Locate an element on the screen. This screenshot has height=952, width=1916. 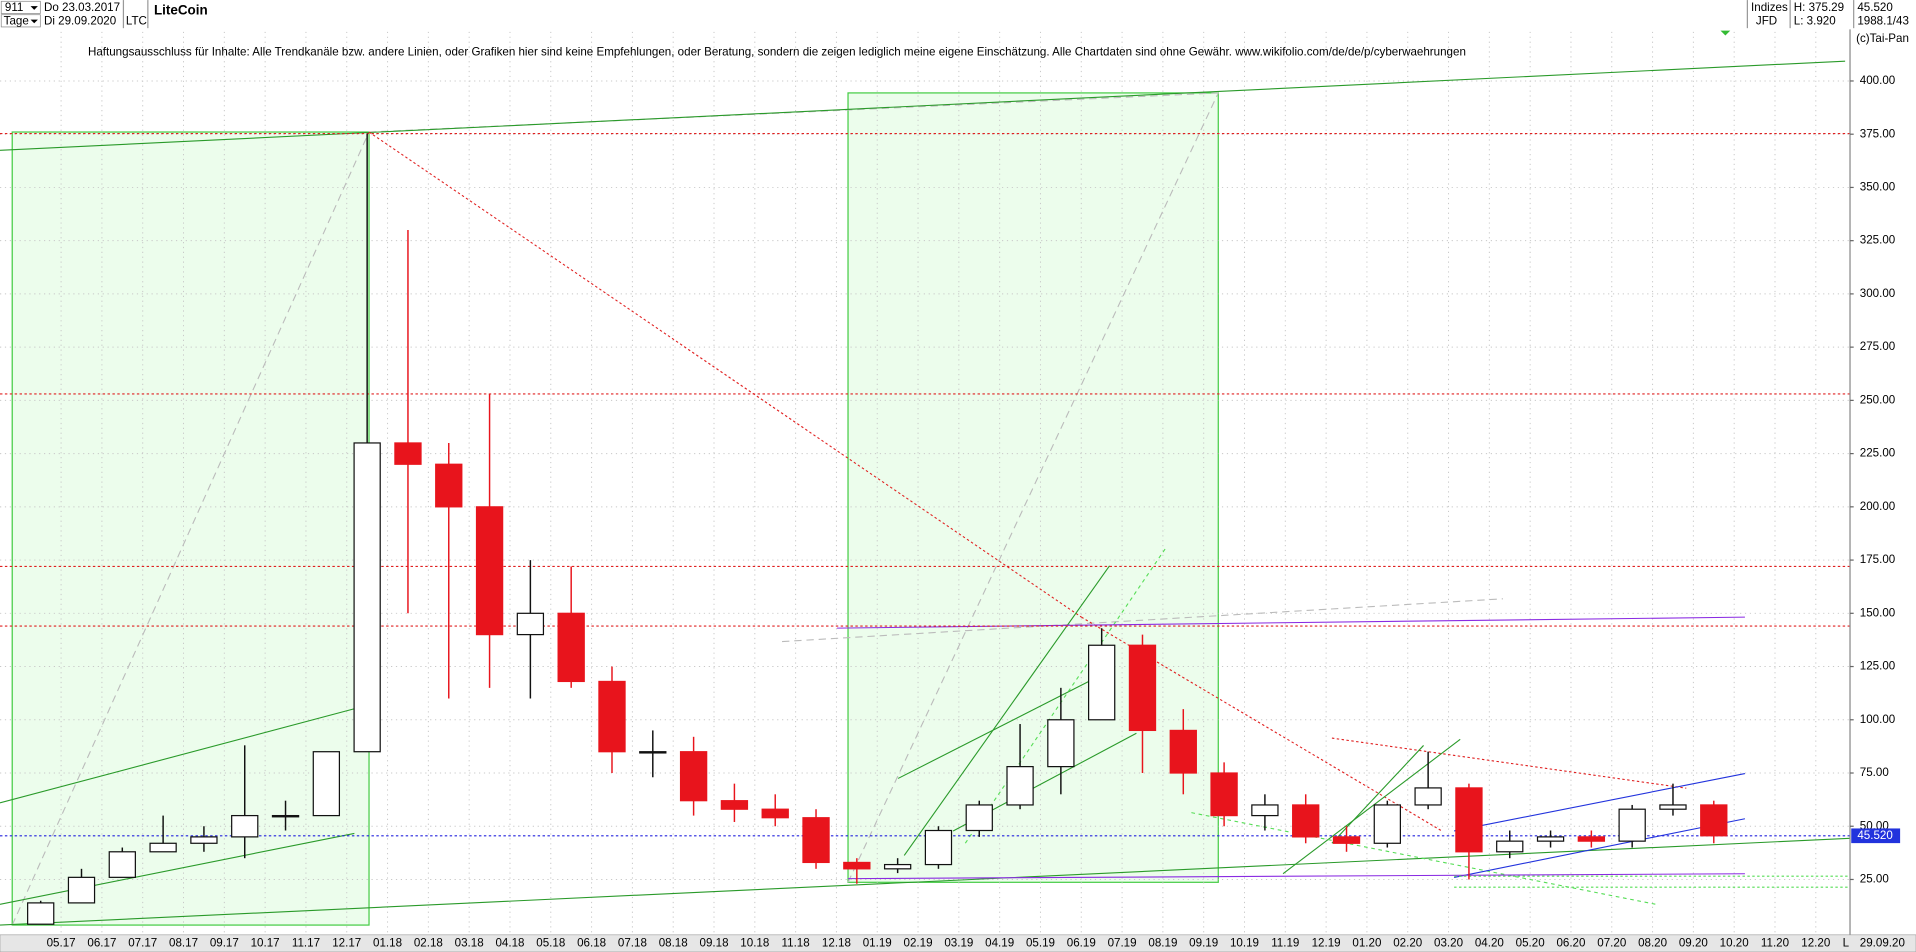
x-tick-label: 12.17 is located at coordinates (346, 942).